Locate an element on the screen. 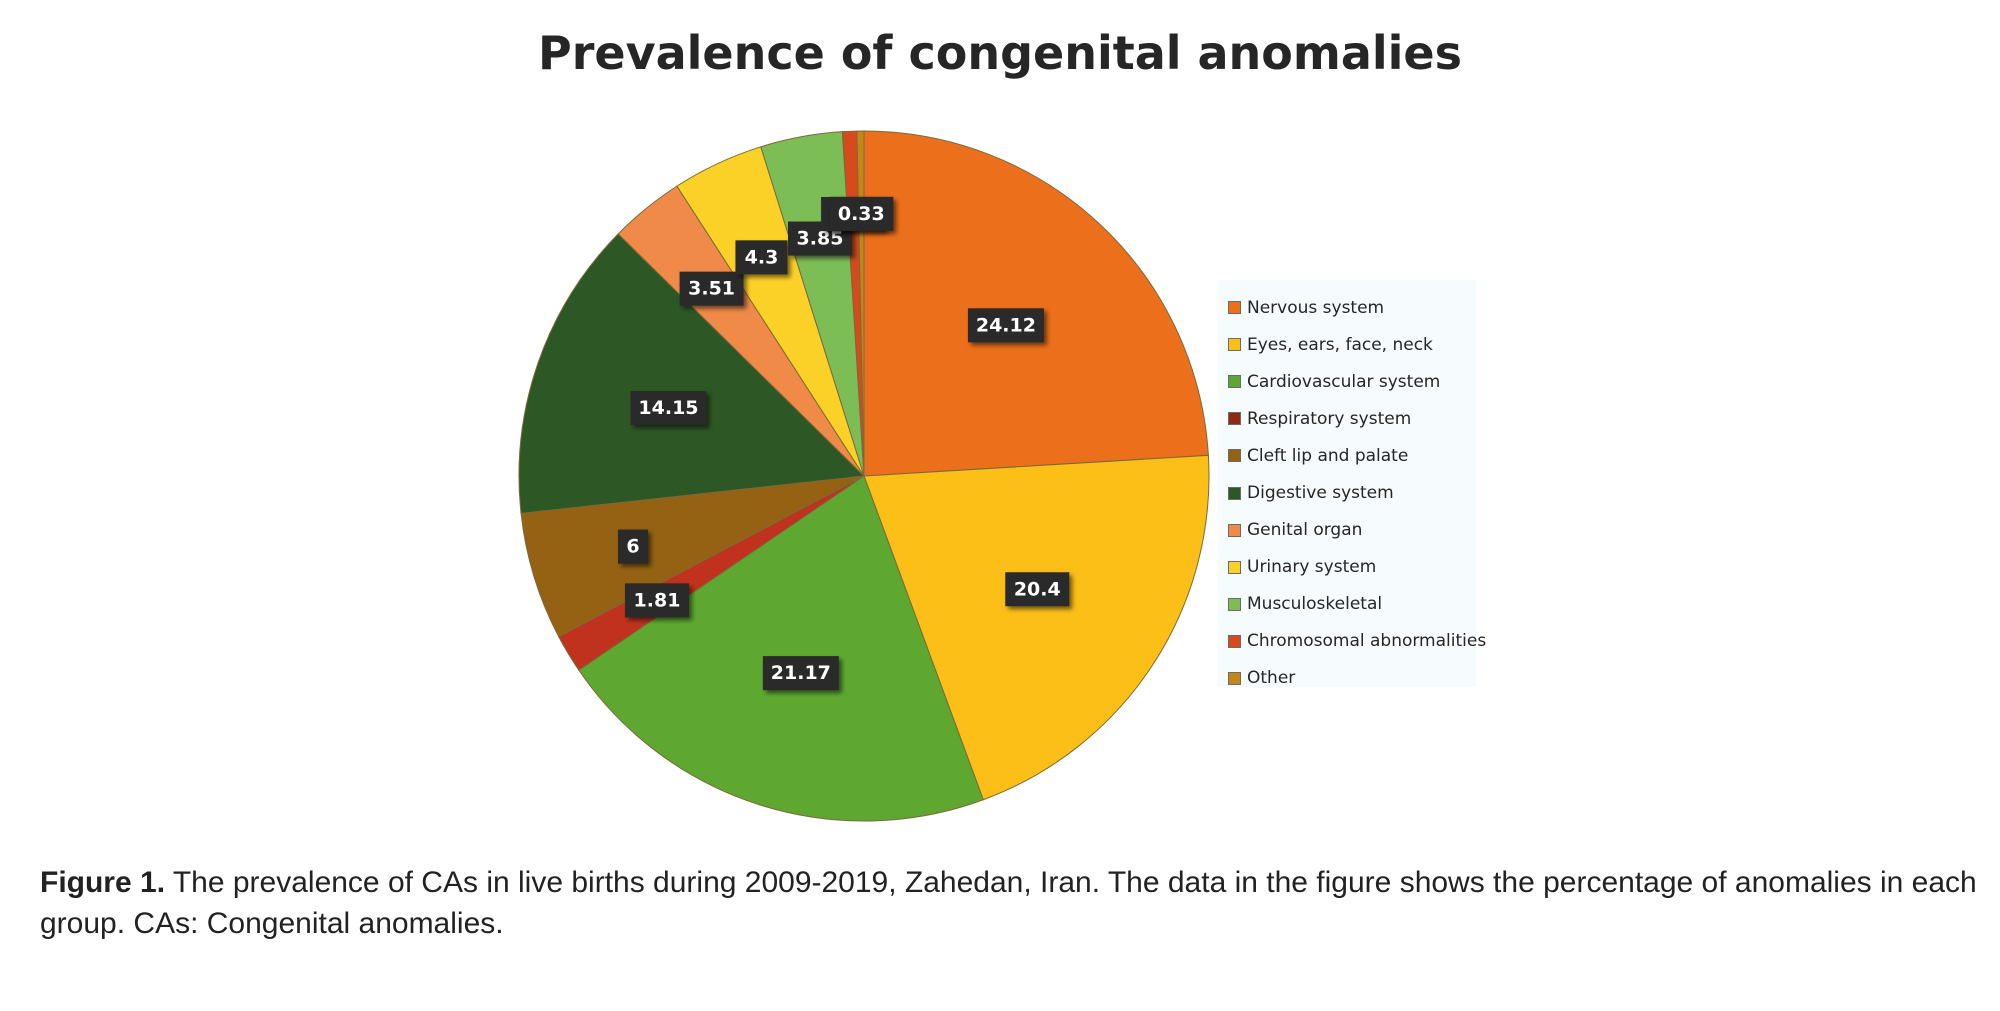 The height and width of the screenshot is (1011, 2000). legend-item: Nervous system is located at coordinates (1352, 307).